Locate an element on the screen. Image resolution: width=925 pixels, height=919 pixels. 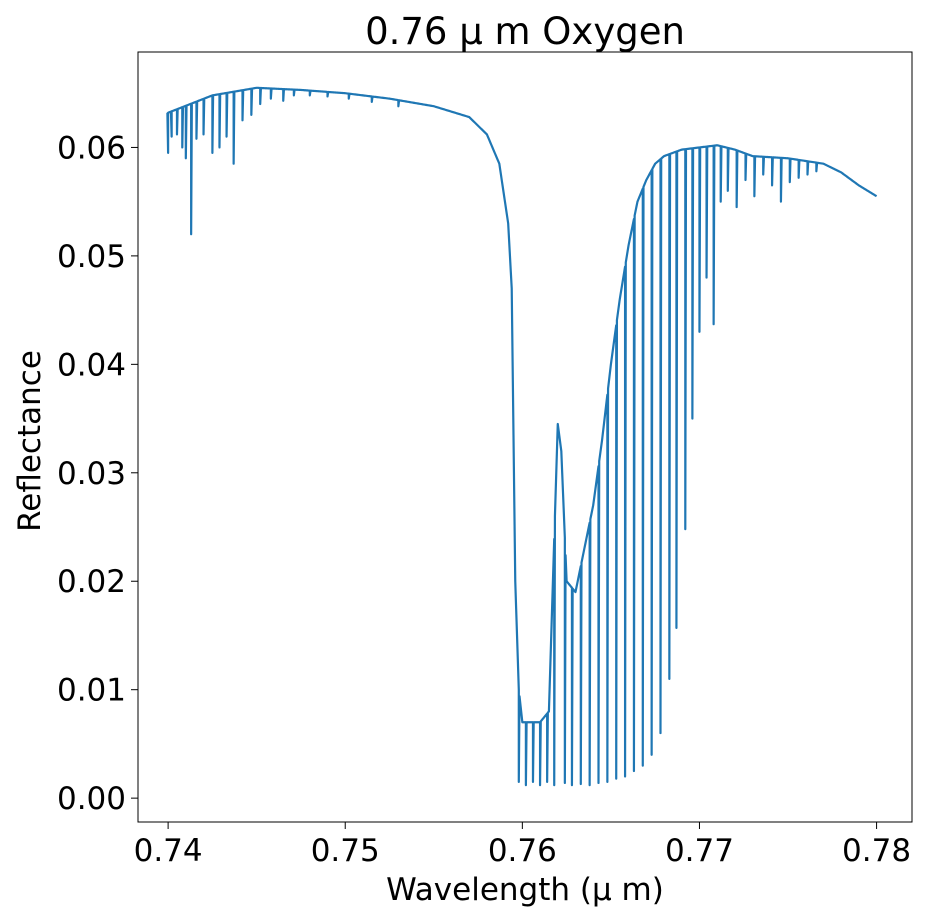
y-tick-label: 0.00 is located at coordinates (91, 799).